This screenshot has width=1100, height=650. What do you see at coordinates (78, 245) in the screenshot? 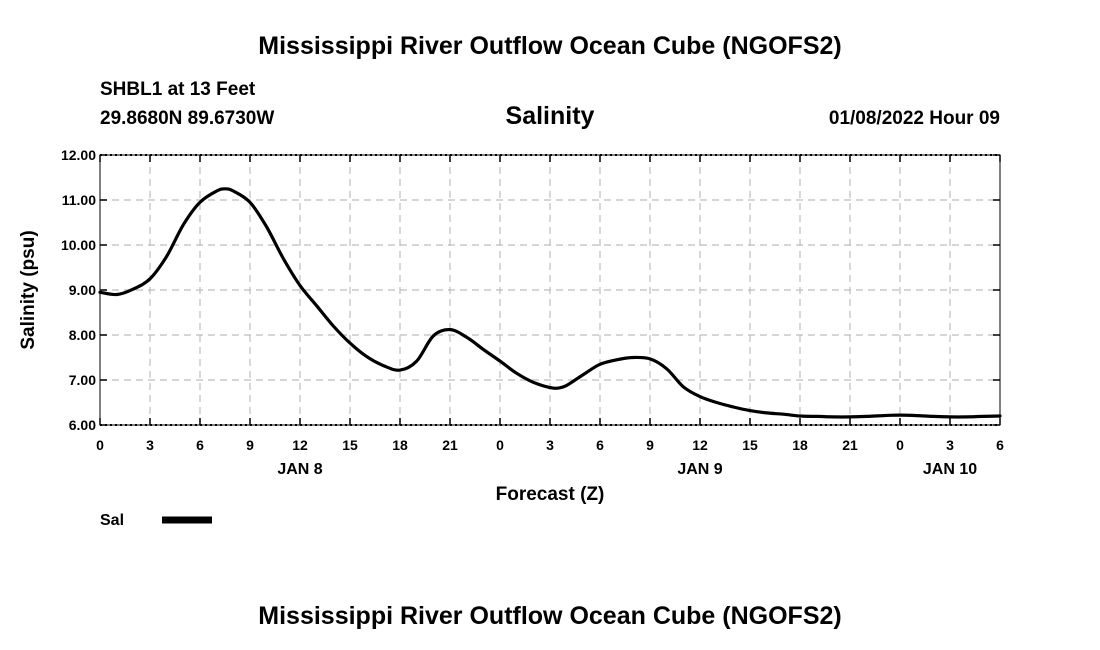
I see `y-tick-label: 10.00` at bounding box center [78, 245].